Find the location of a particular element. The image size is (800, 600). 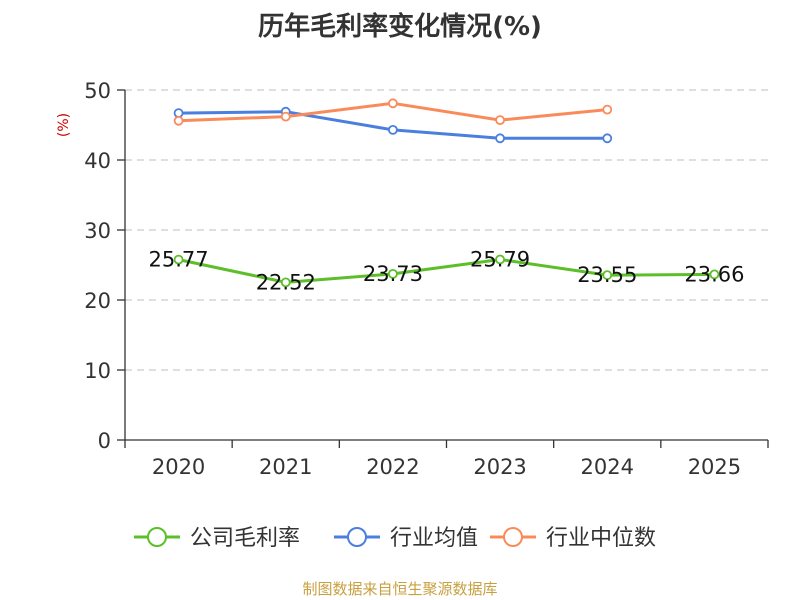

series-2-point-2022 is located at coordinates (393, 103).